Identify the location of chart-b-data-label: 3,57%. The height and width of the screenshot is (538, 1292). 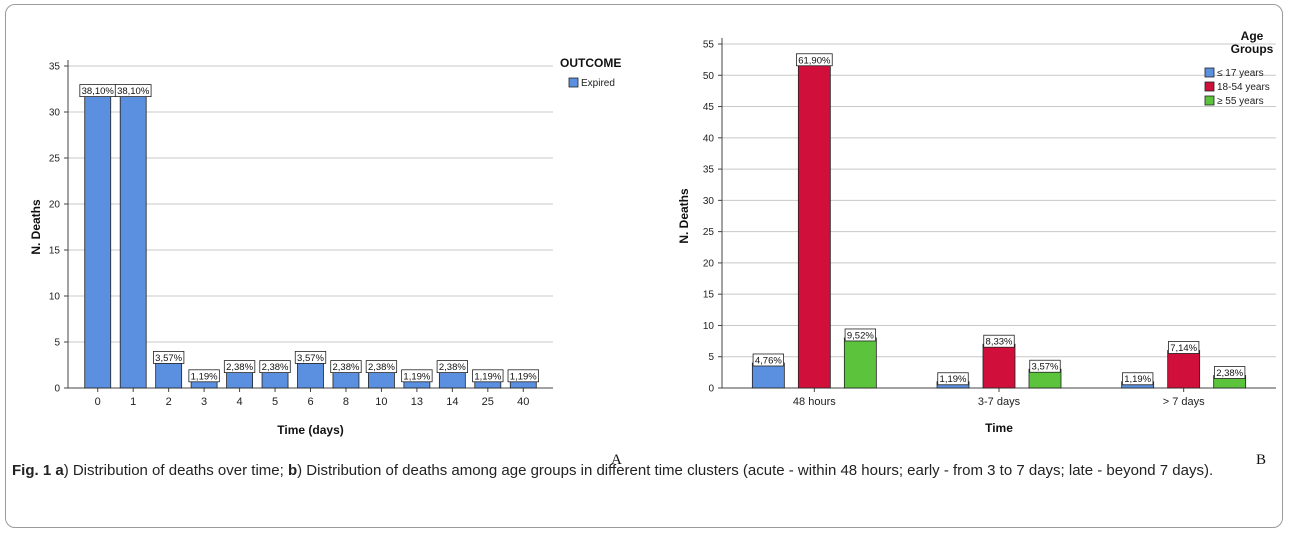
(1045, 367).